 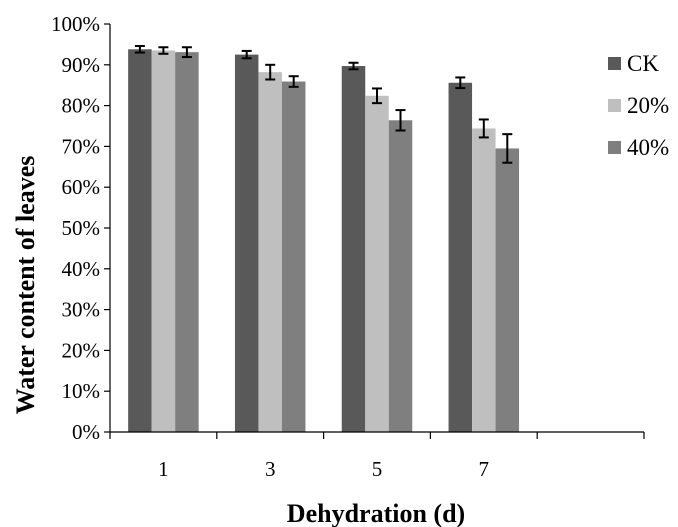 I want to click on y-tick-label: 10%, so click(x=81, y=391).